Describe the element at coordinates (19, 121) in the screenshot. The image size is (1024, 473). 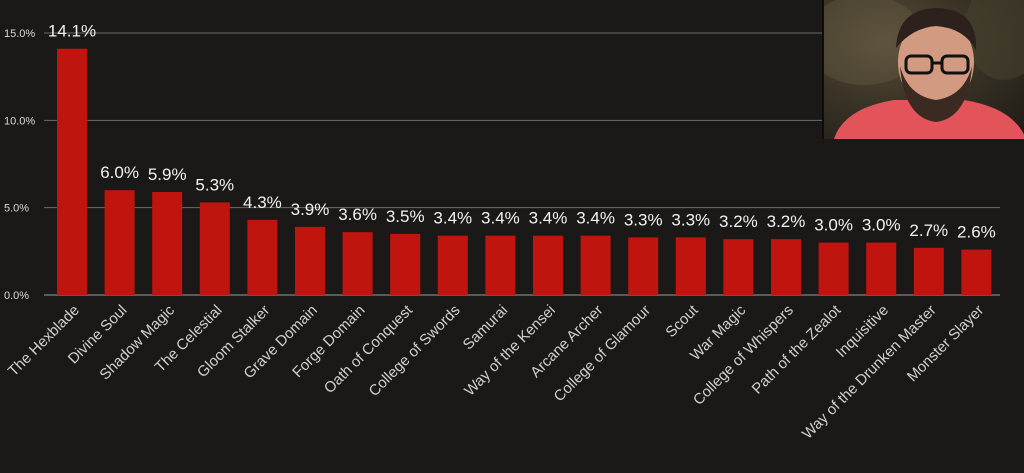
I see `y-tick-label: 10.0%` at that location.